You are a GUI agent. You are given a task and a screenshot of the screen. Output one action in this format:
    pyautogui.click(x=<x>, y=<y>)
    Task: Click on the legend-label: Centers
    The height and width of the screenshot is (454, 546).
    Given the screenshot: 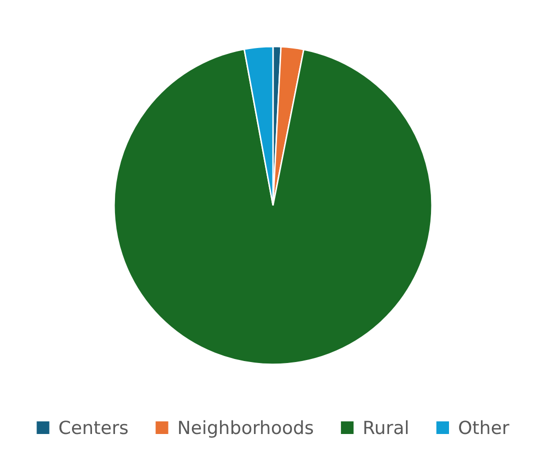 What is the action you would take?
    pyautogui.click(x=93, y=427)
    